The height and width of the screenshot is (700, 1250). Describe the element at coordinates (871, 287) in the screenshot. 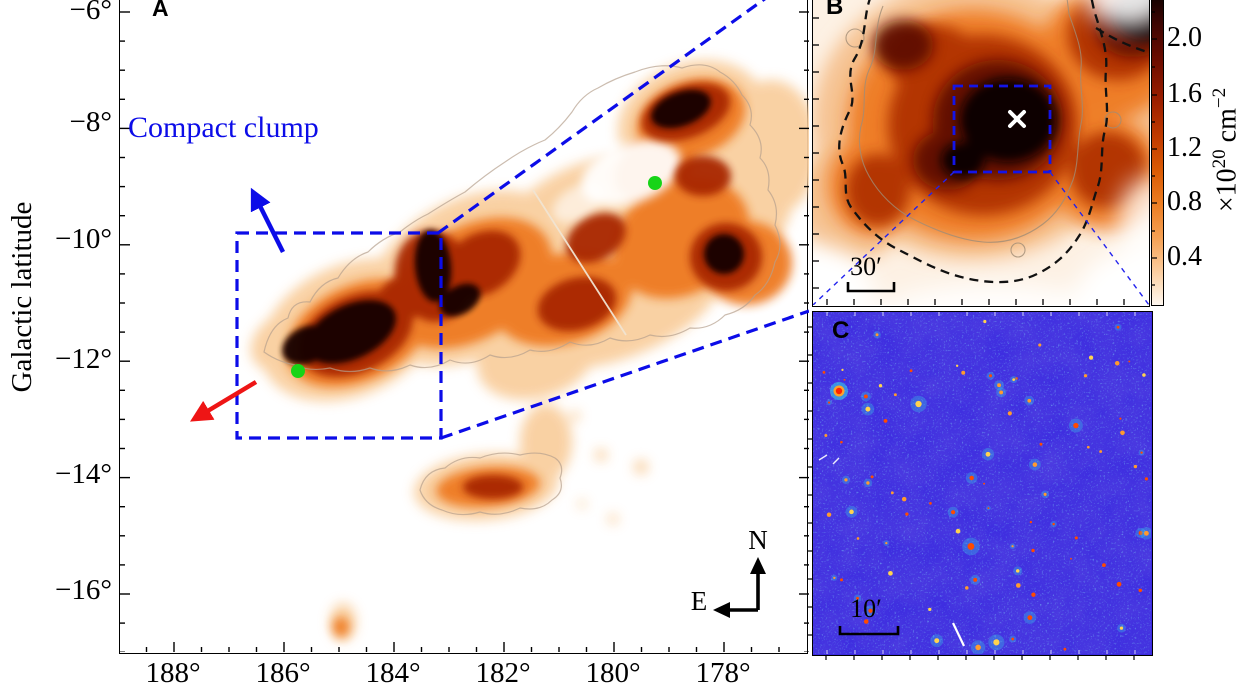

I see `scalebar-30-bracket` at that location.